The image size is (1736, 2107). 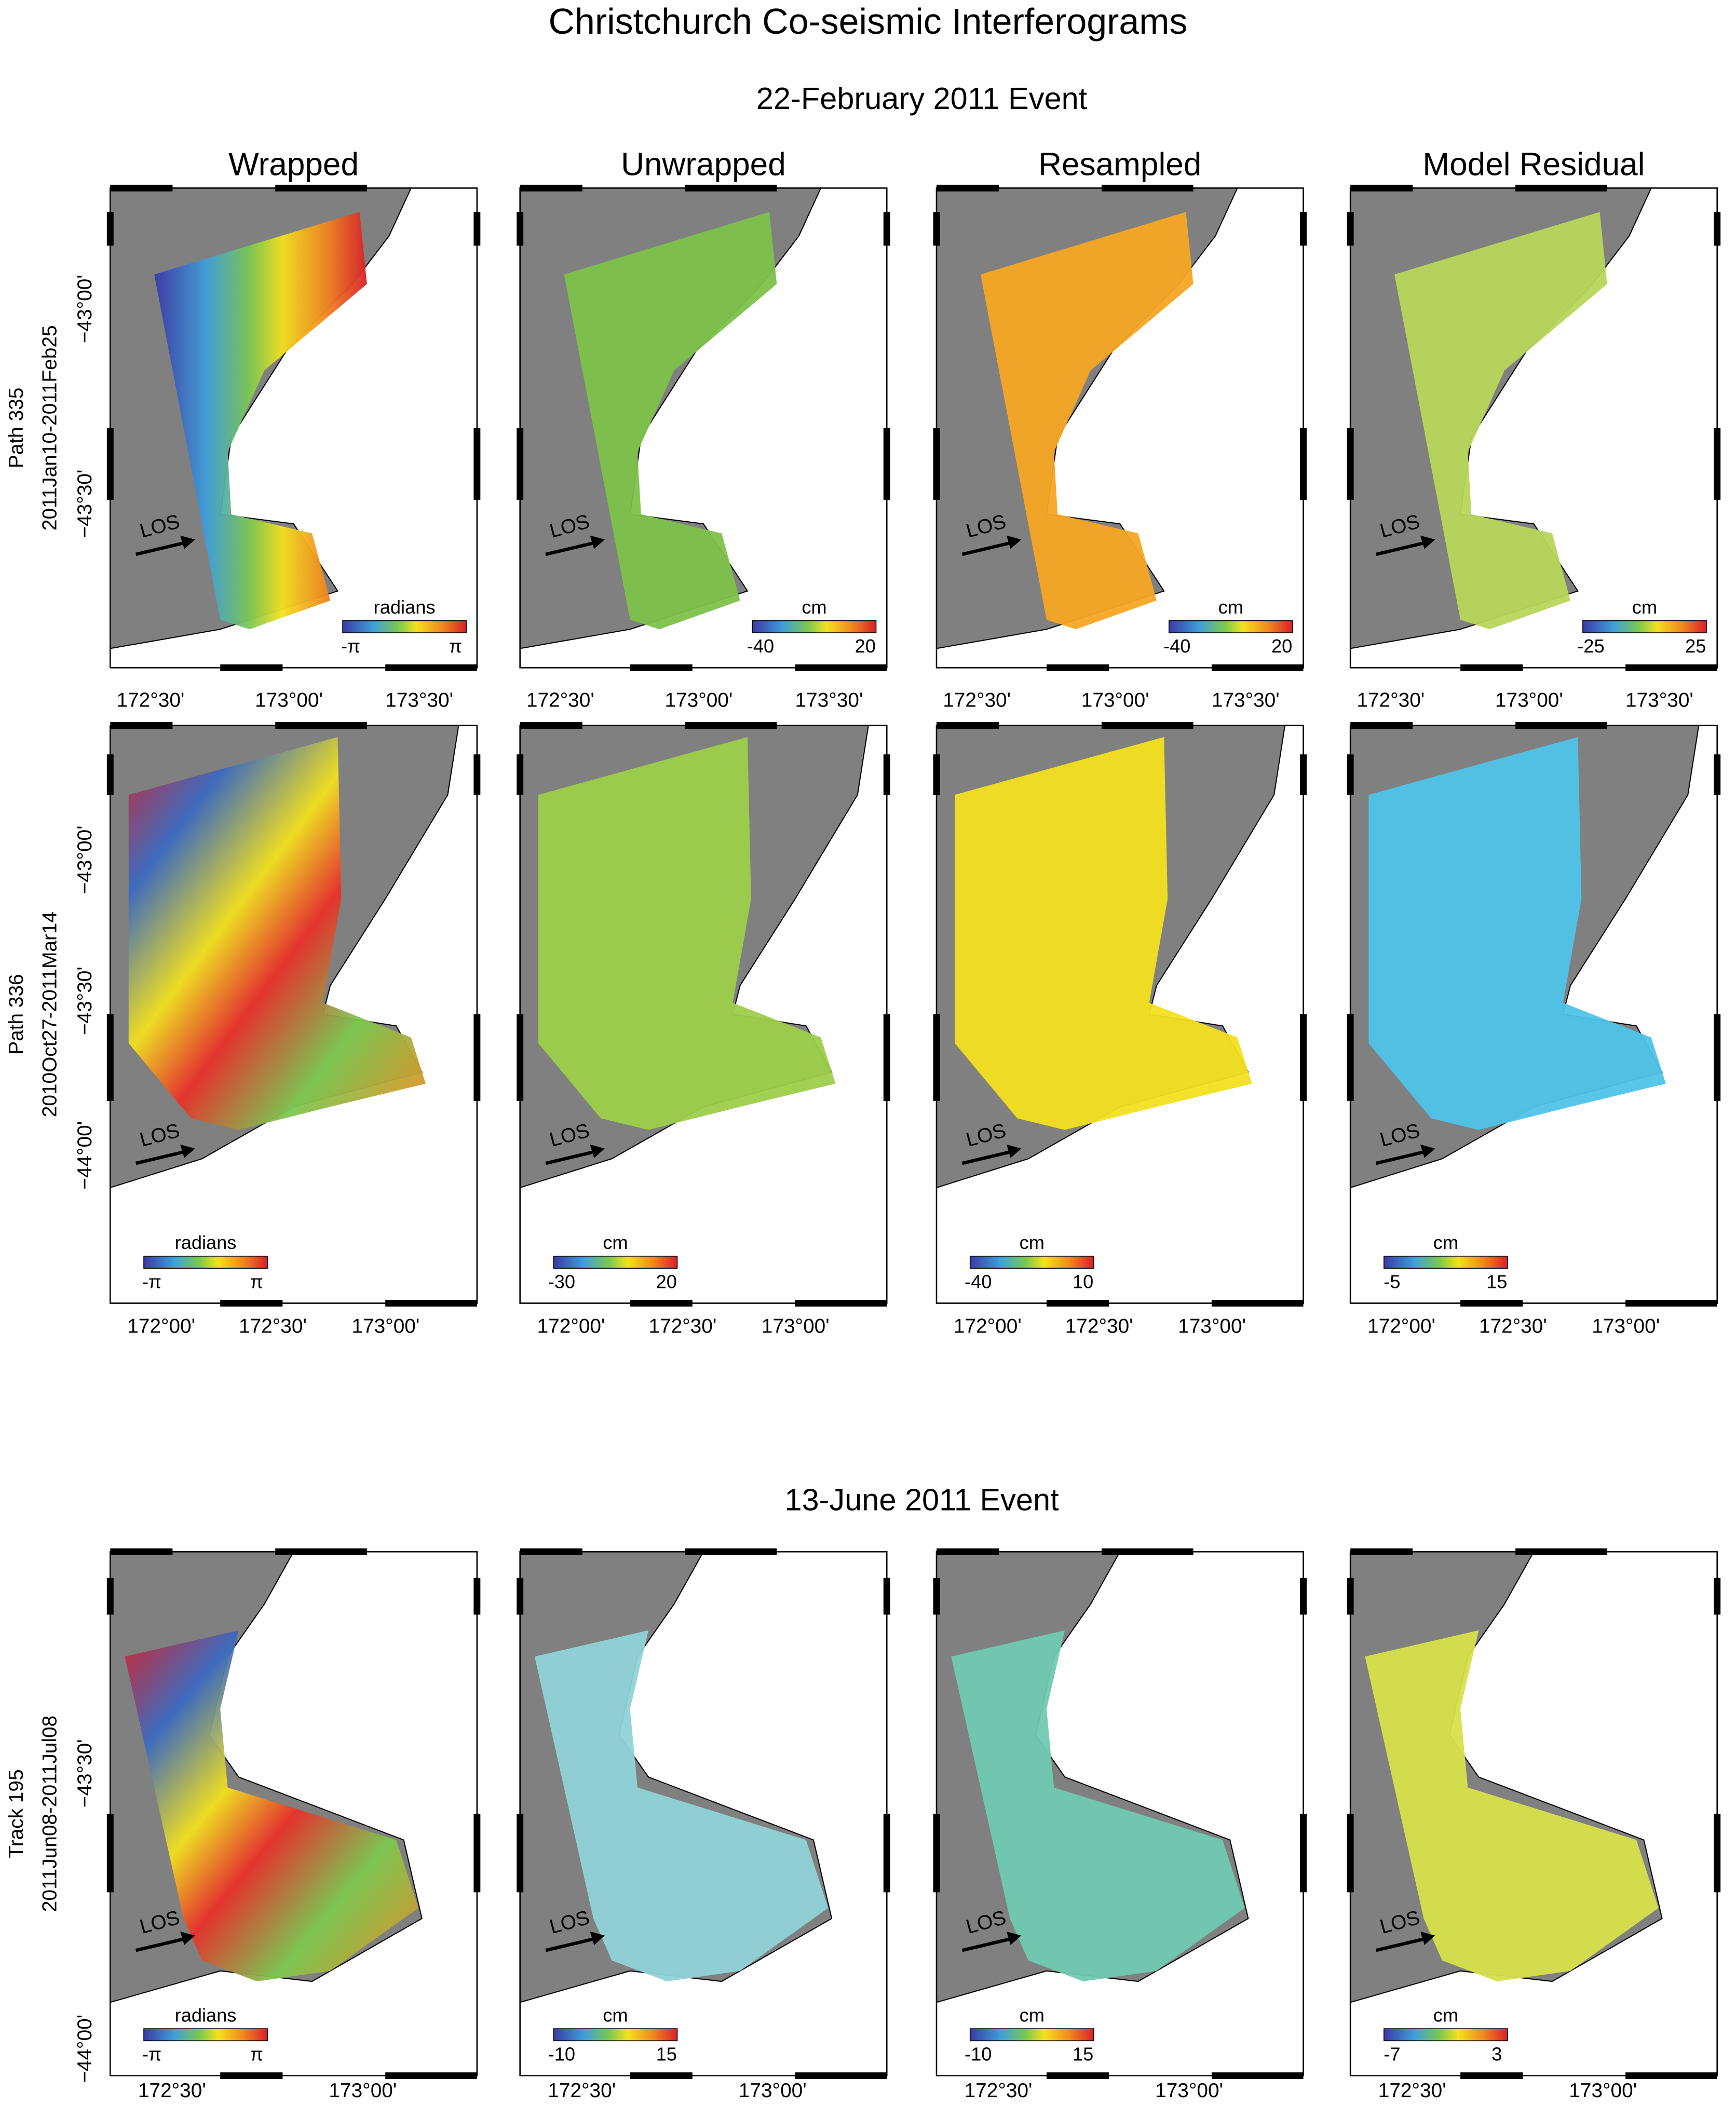 I want to click on column-header: Model Residual, so click(x=1533, y=164).